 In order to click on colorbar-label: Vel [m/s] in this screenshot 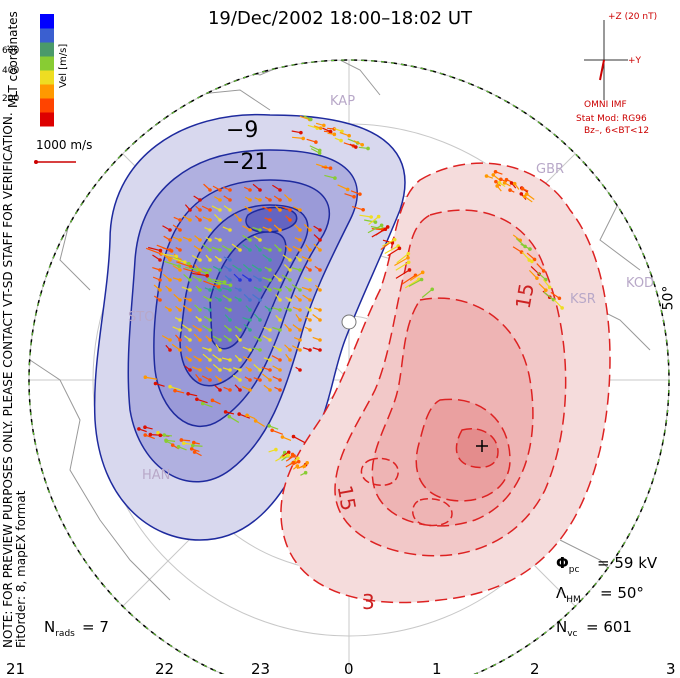, I will do `click(63, 66)`.